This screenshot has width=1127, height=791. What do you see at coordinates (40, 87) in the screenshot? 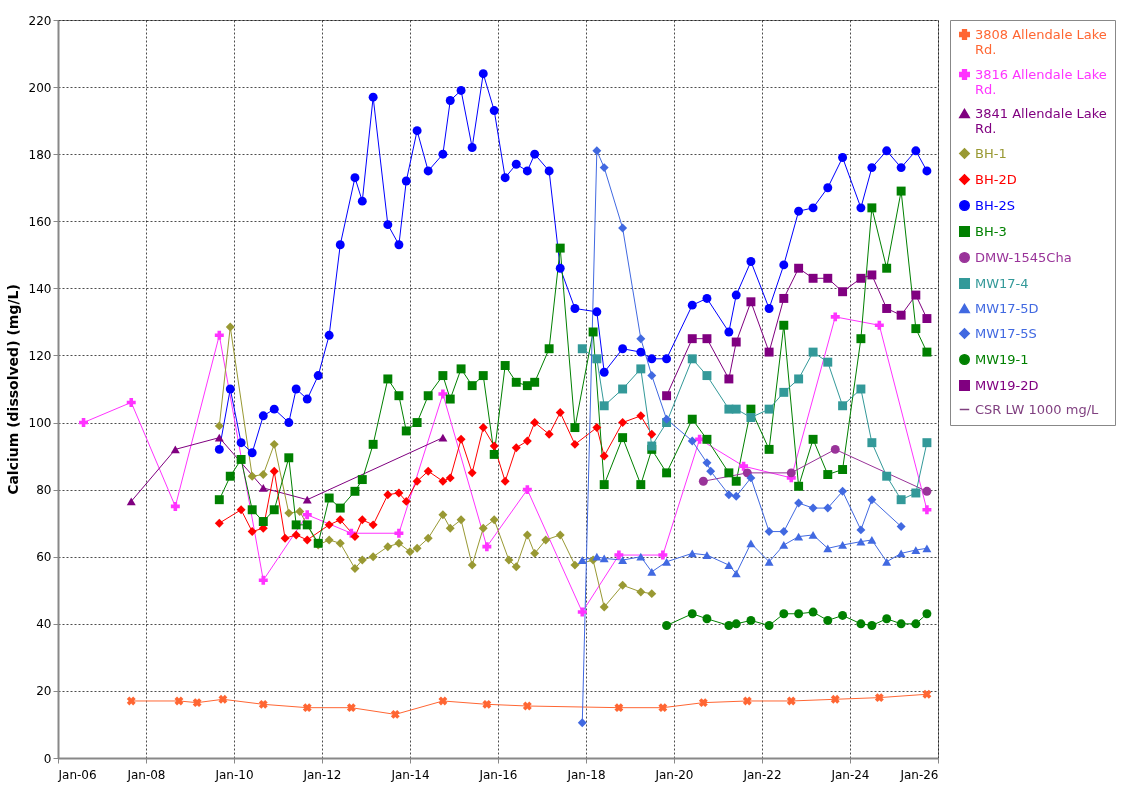
I see `y-tick-label: 200` at bounding box center [40, 87].